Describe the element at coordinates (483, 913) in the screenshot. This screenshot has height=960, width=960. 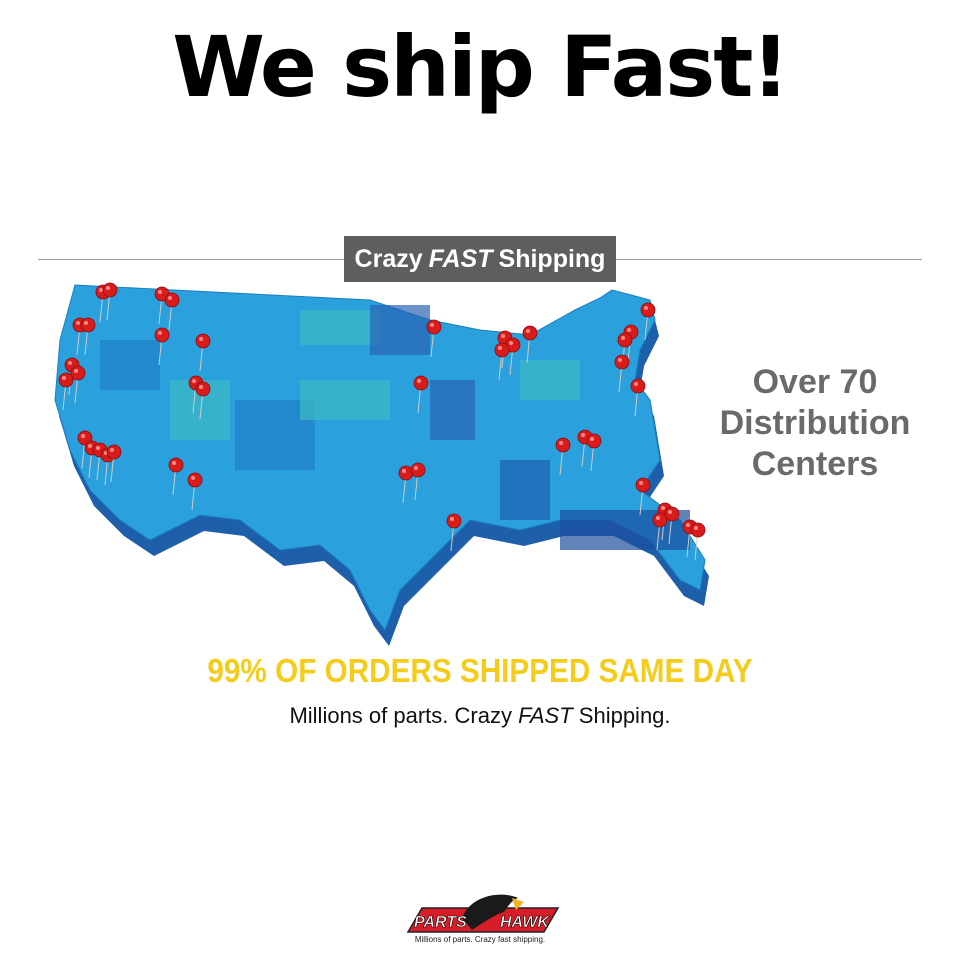
I see `parts-hawk-logo: PARTS HAWK` at that location.